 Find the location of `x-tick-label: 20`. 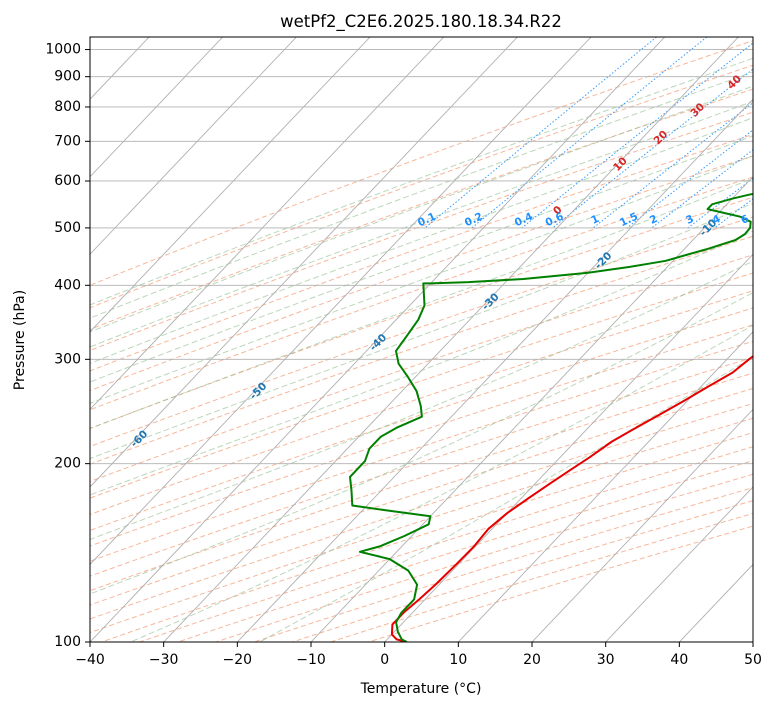

x-tick-label: 20 is located at coordinates (532, 660).